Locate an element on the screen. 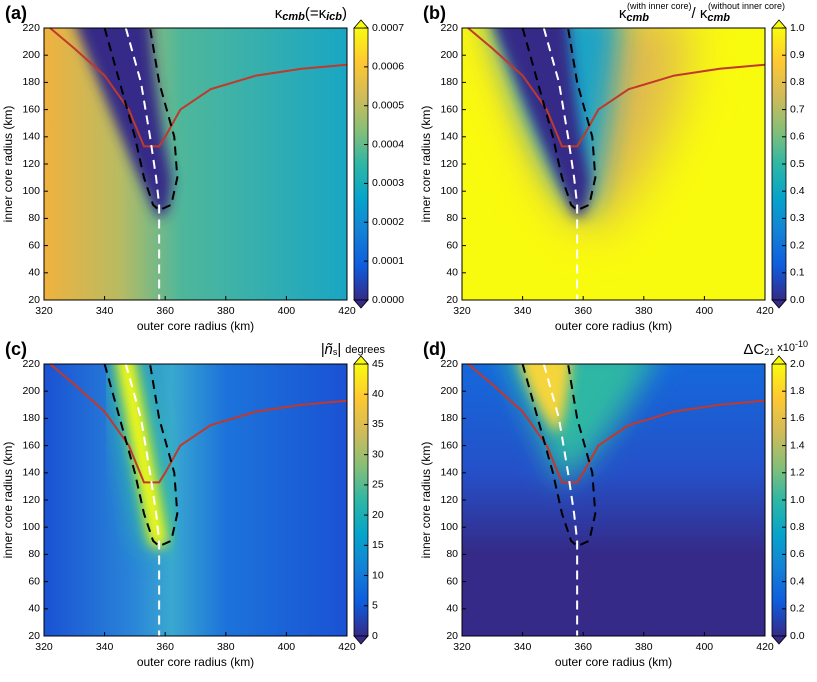 This screenshot has width=817, height=682. colorbar-tick-label: 2.0 is located at coordinates (797, 364).